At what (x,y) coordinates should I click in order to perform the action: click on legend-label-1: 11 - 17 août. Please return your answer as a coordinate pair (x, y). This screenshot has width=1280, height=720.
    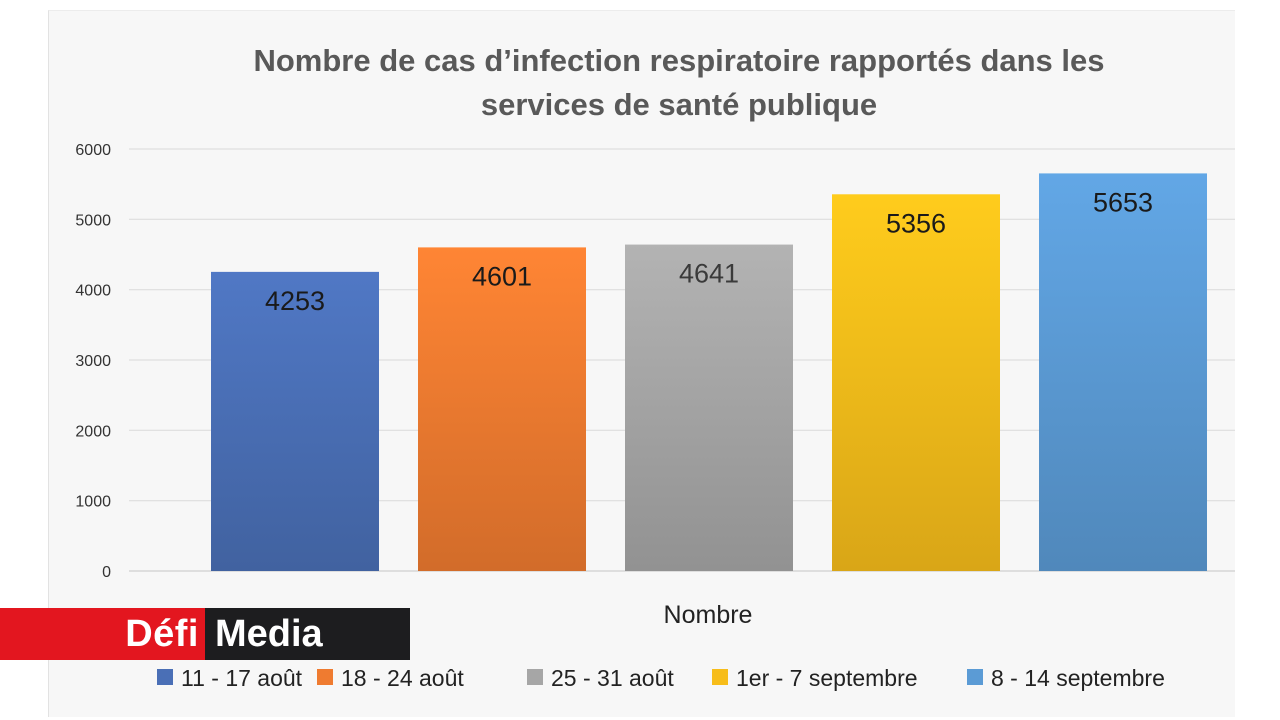
    Looking at the image, I should click on (242, 678).